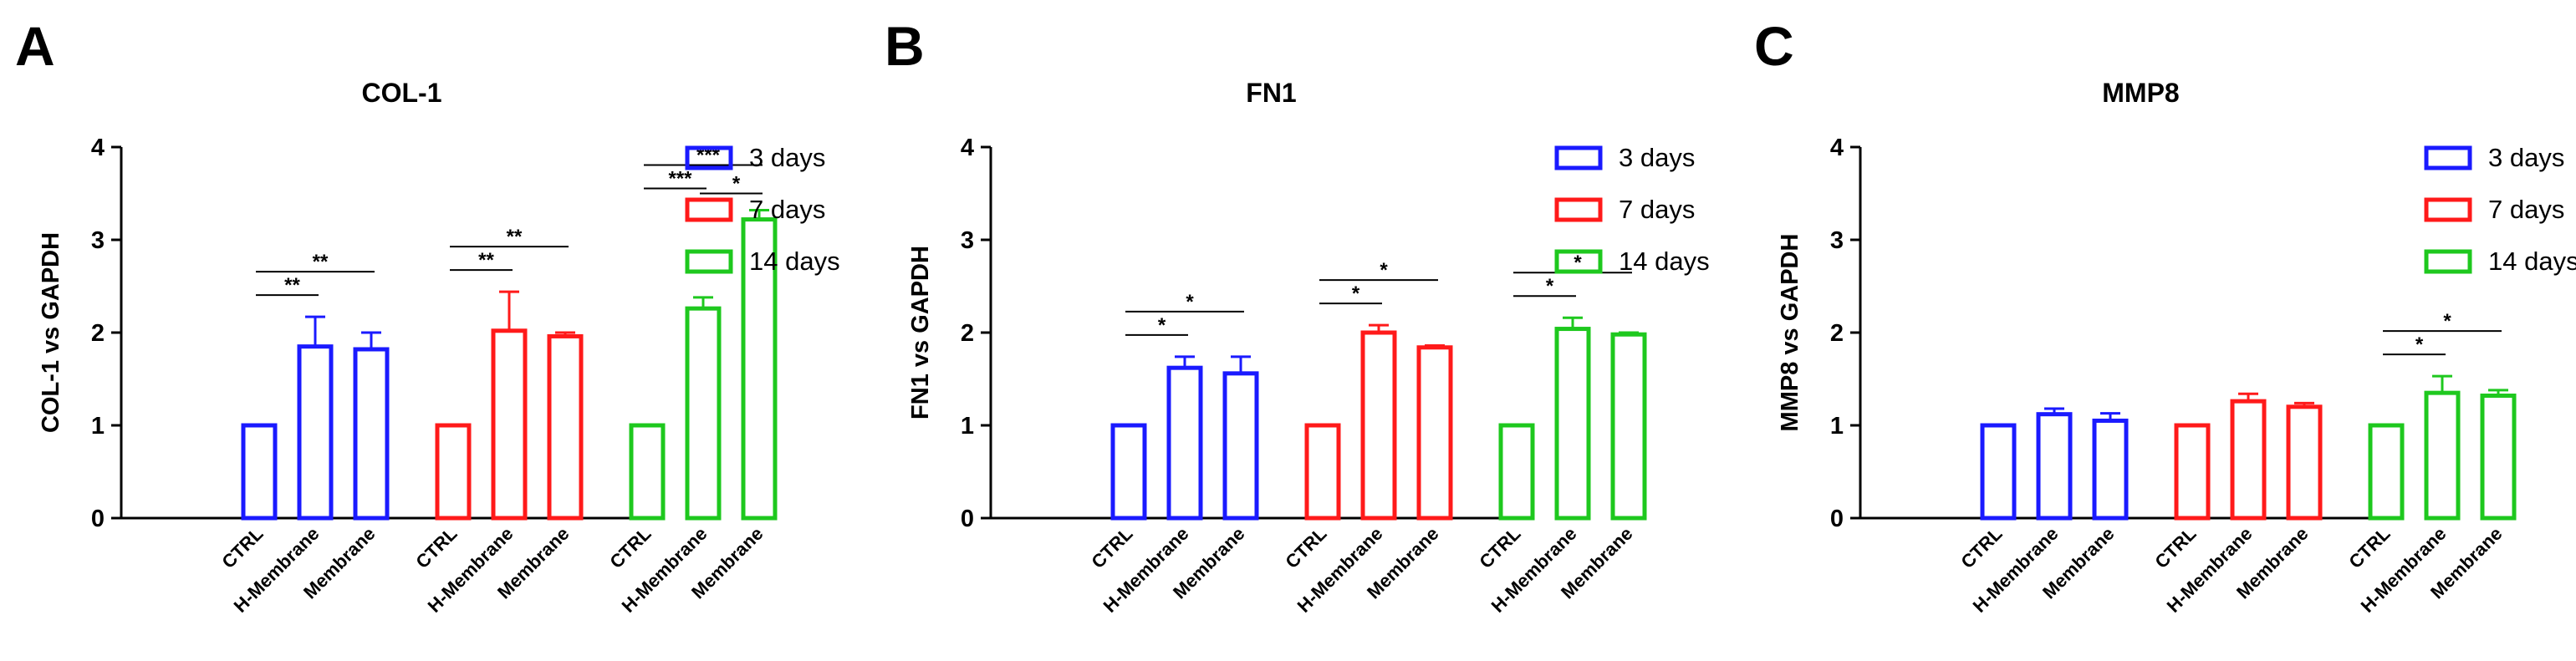 The height and width of the screenshot is (661, 2576). What do you see at coordinates (1271, 93) in the screenshot?
I see `chart-title: FN1` at bounding box center [1271, 93].